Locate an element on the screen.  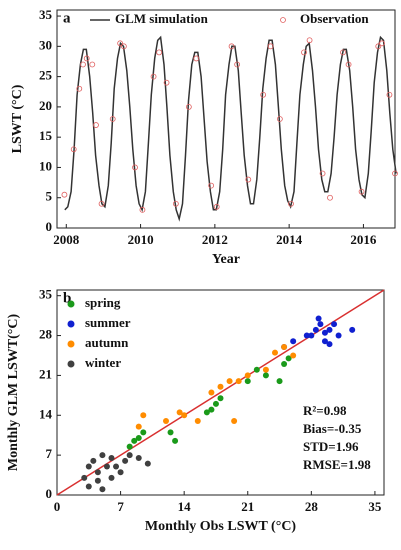
y-tick-label: 15 is located at coordinates (46, 135).